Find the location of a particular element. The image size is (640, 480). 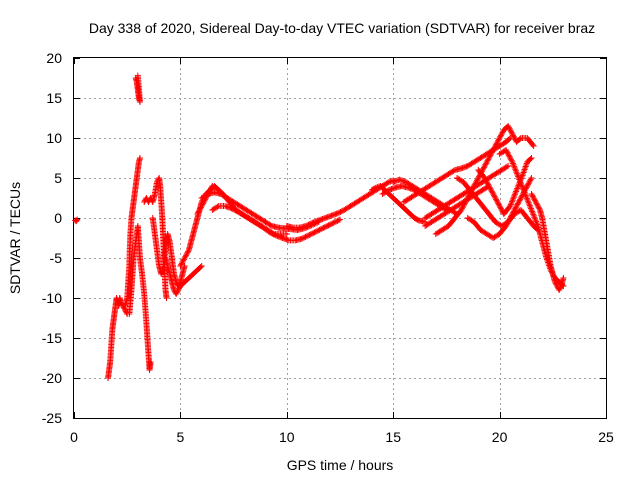

x-tick-label: 0 is located at coordinates (74, 437).